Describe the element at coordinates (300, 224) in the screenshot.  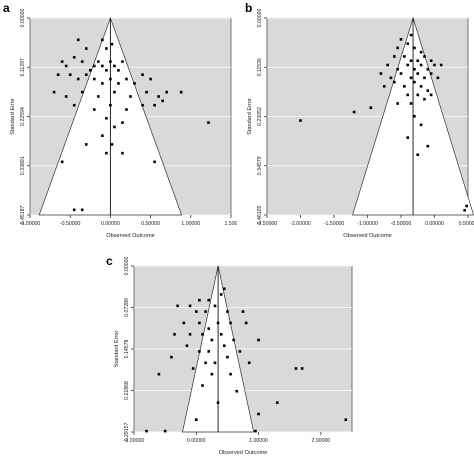
I see `x-tick-label: -2.00000` at that location.